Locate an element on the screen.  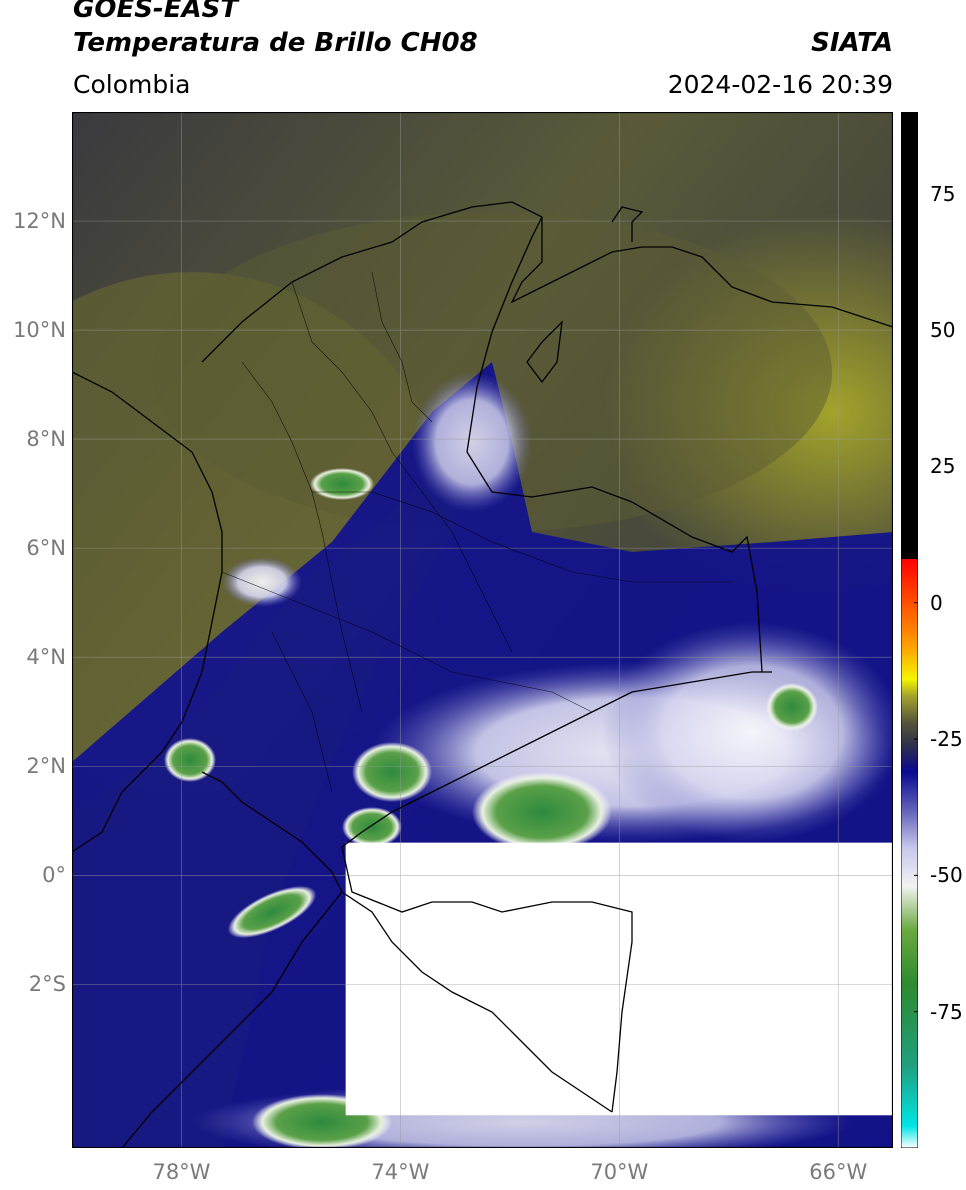
region-label: Colombia is located at coordinates (132, 84).